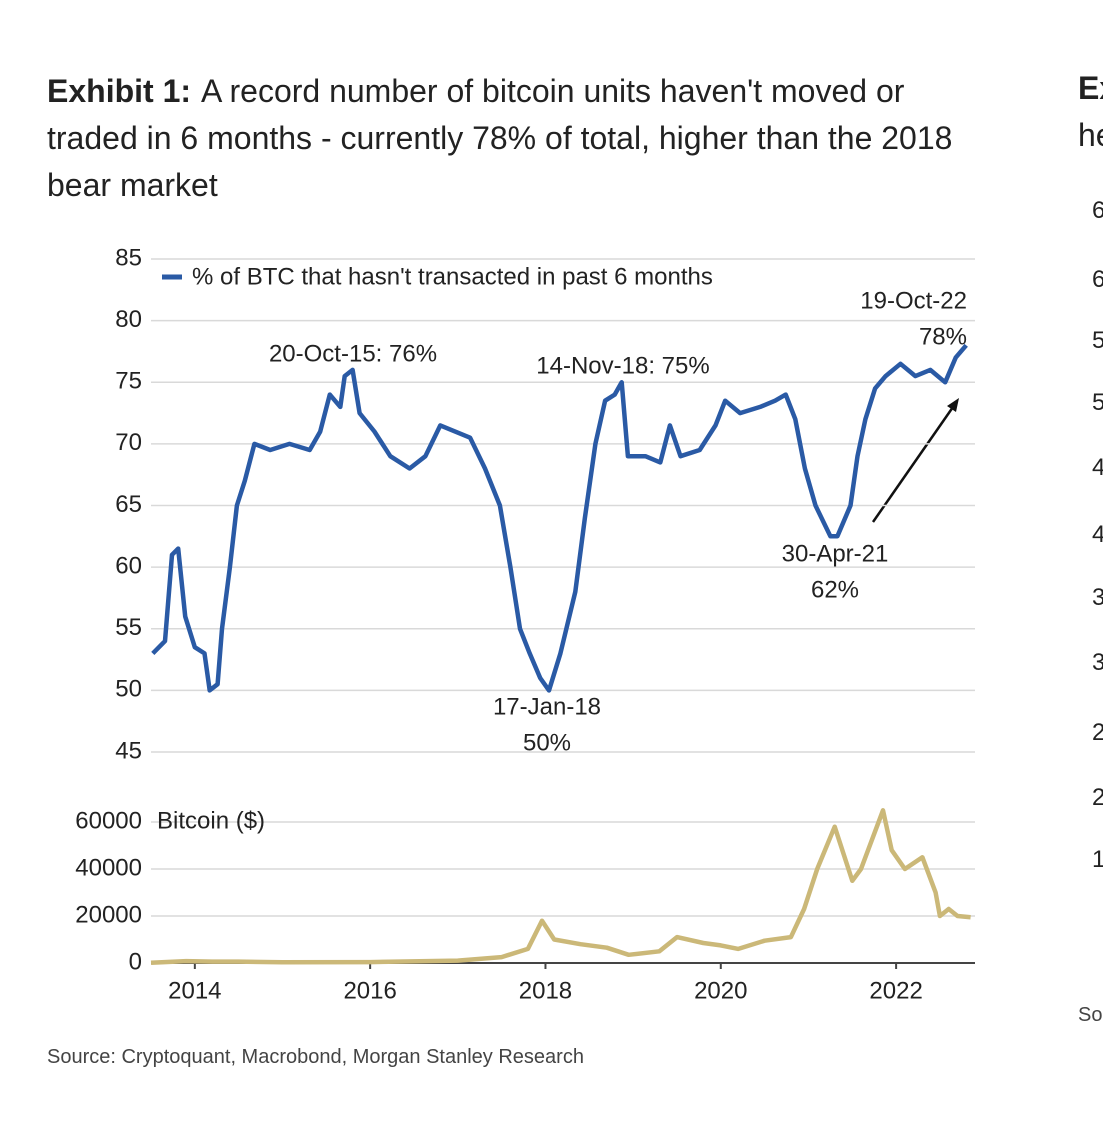 The height and width of the screenshot is (1141, 1103). What do you see at coordinates (895, 990) in the screenshot?
I see `x-tick-label: 2022` at bounding box center [895, 990].